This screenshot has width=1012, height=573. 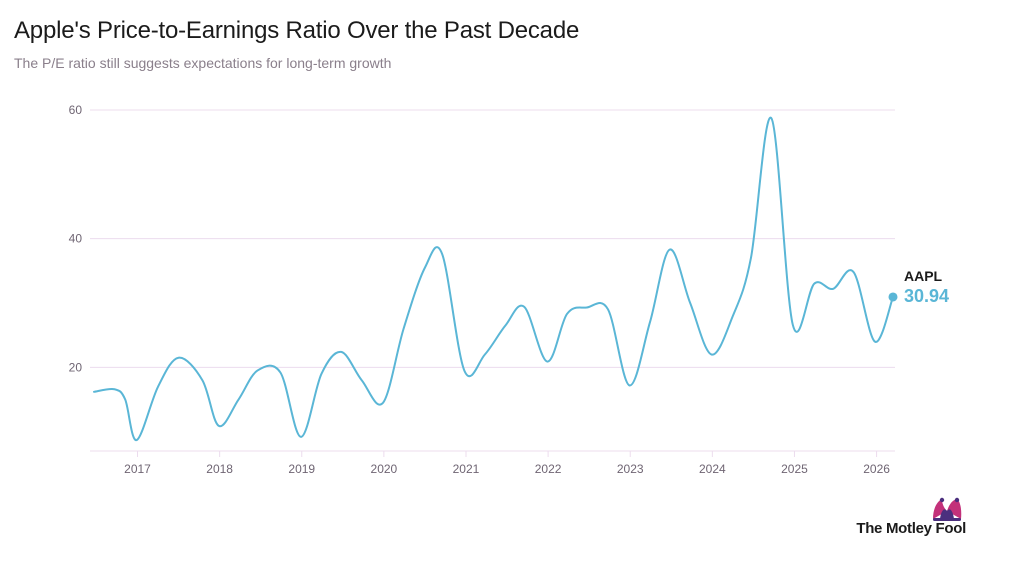 I want to click on y-tick-label: 20, so click(x=76, y=367).